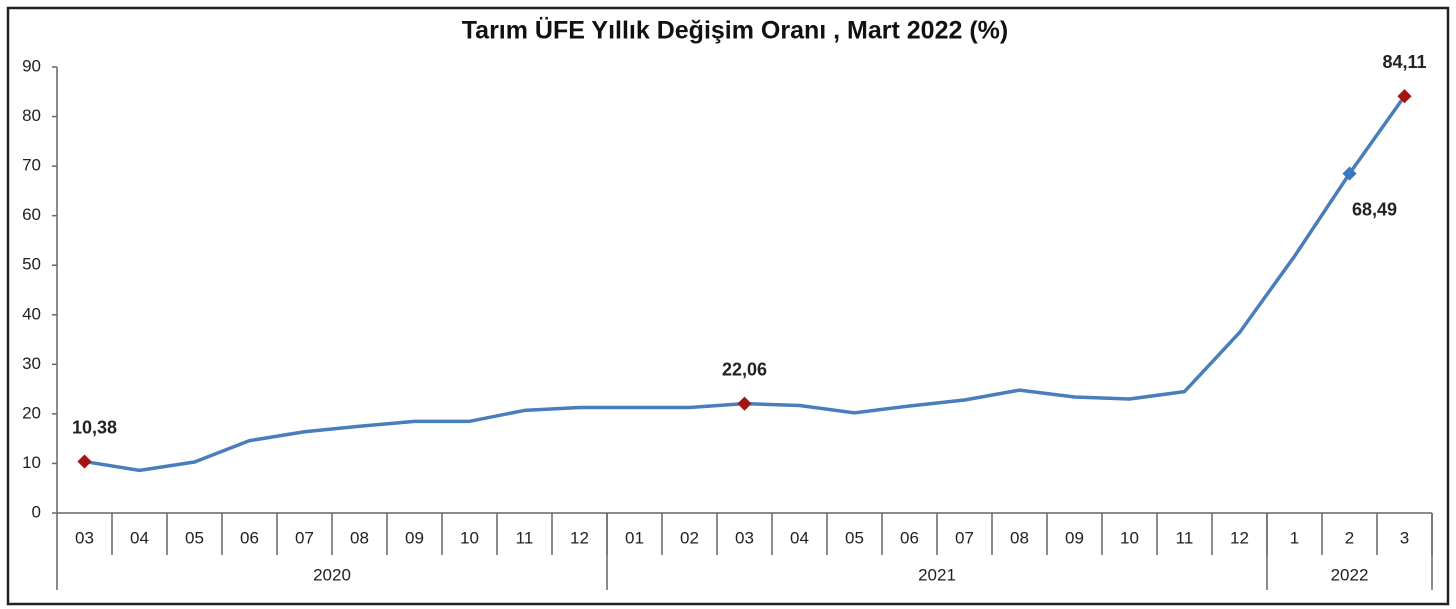  I want to click on x-tick-label: 3, so click(1404, 537).